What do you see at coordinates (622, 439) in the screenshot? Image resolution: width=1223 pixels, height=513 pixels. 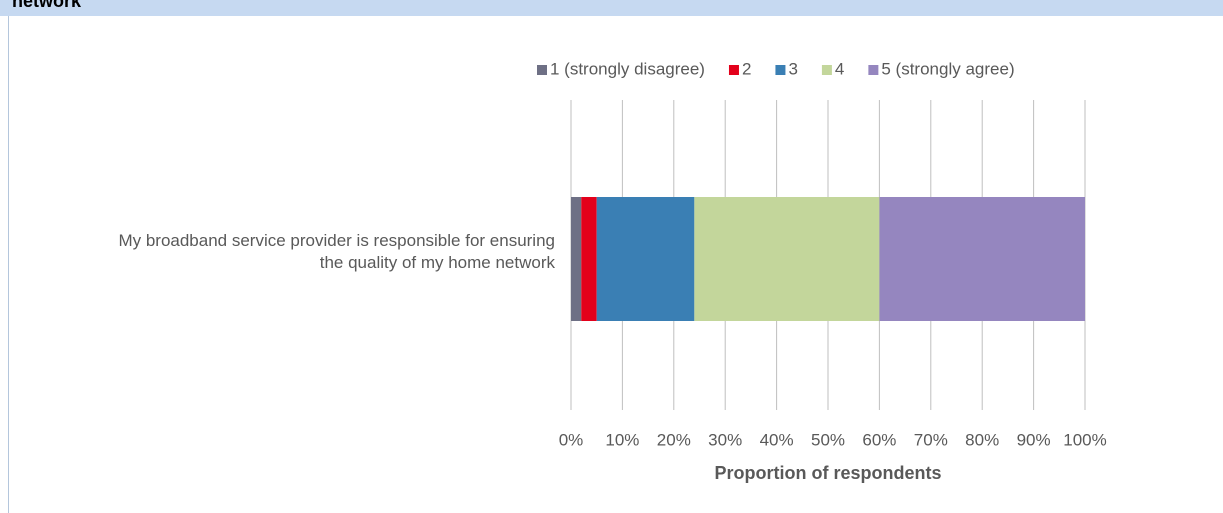 I see `x-tick-label: 10%` at bounding box center [622, 439].